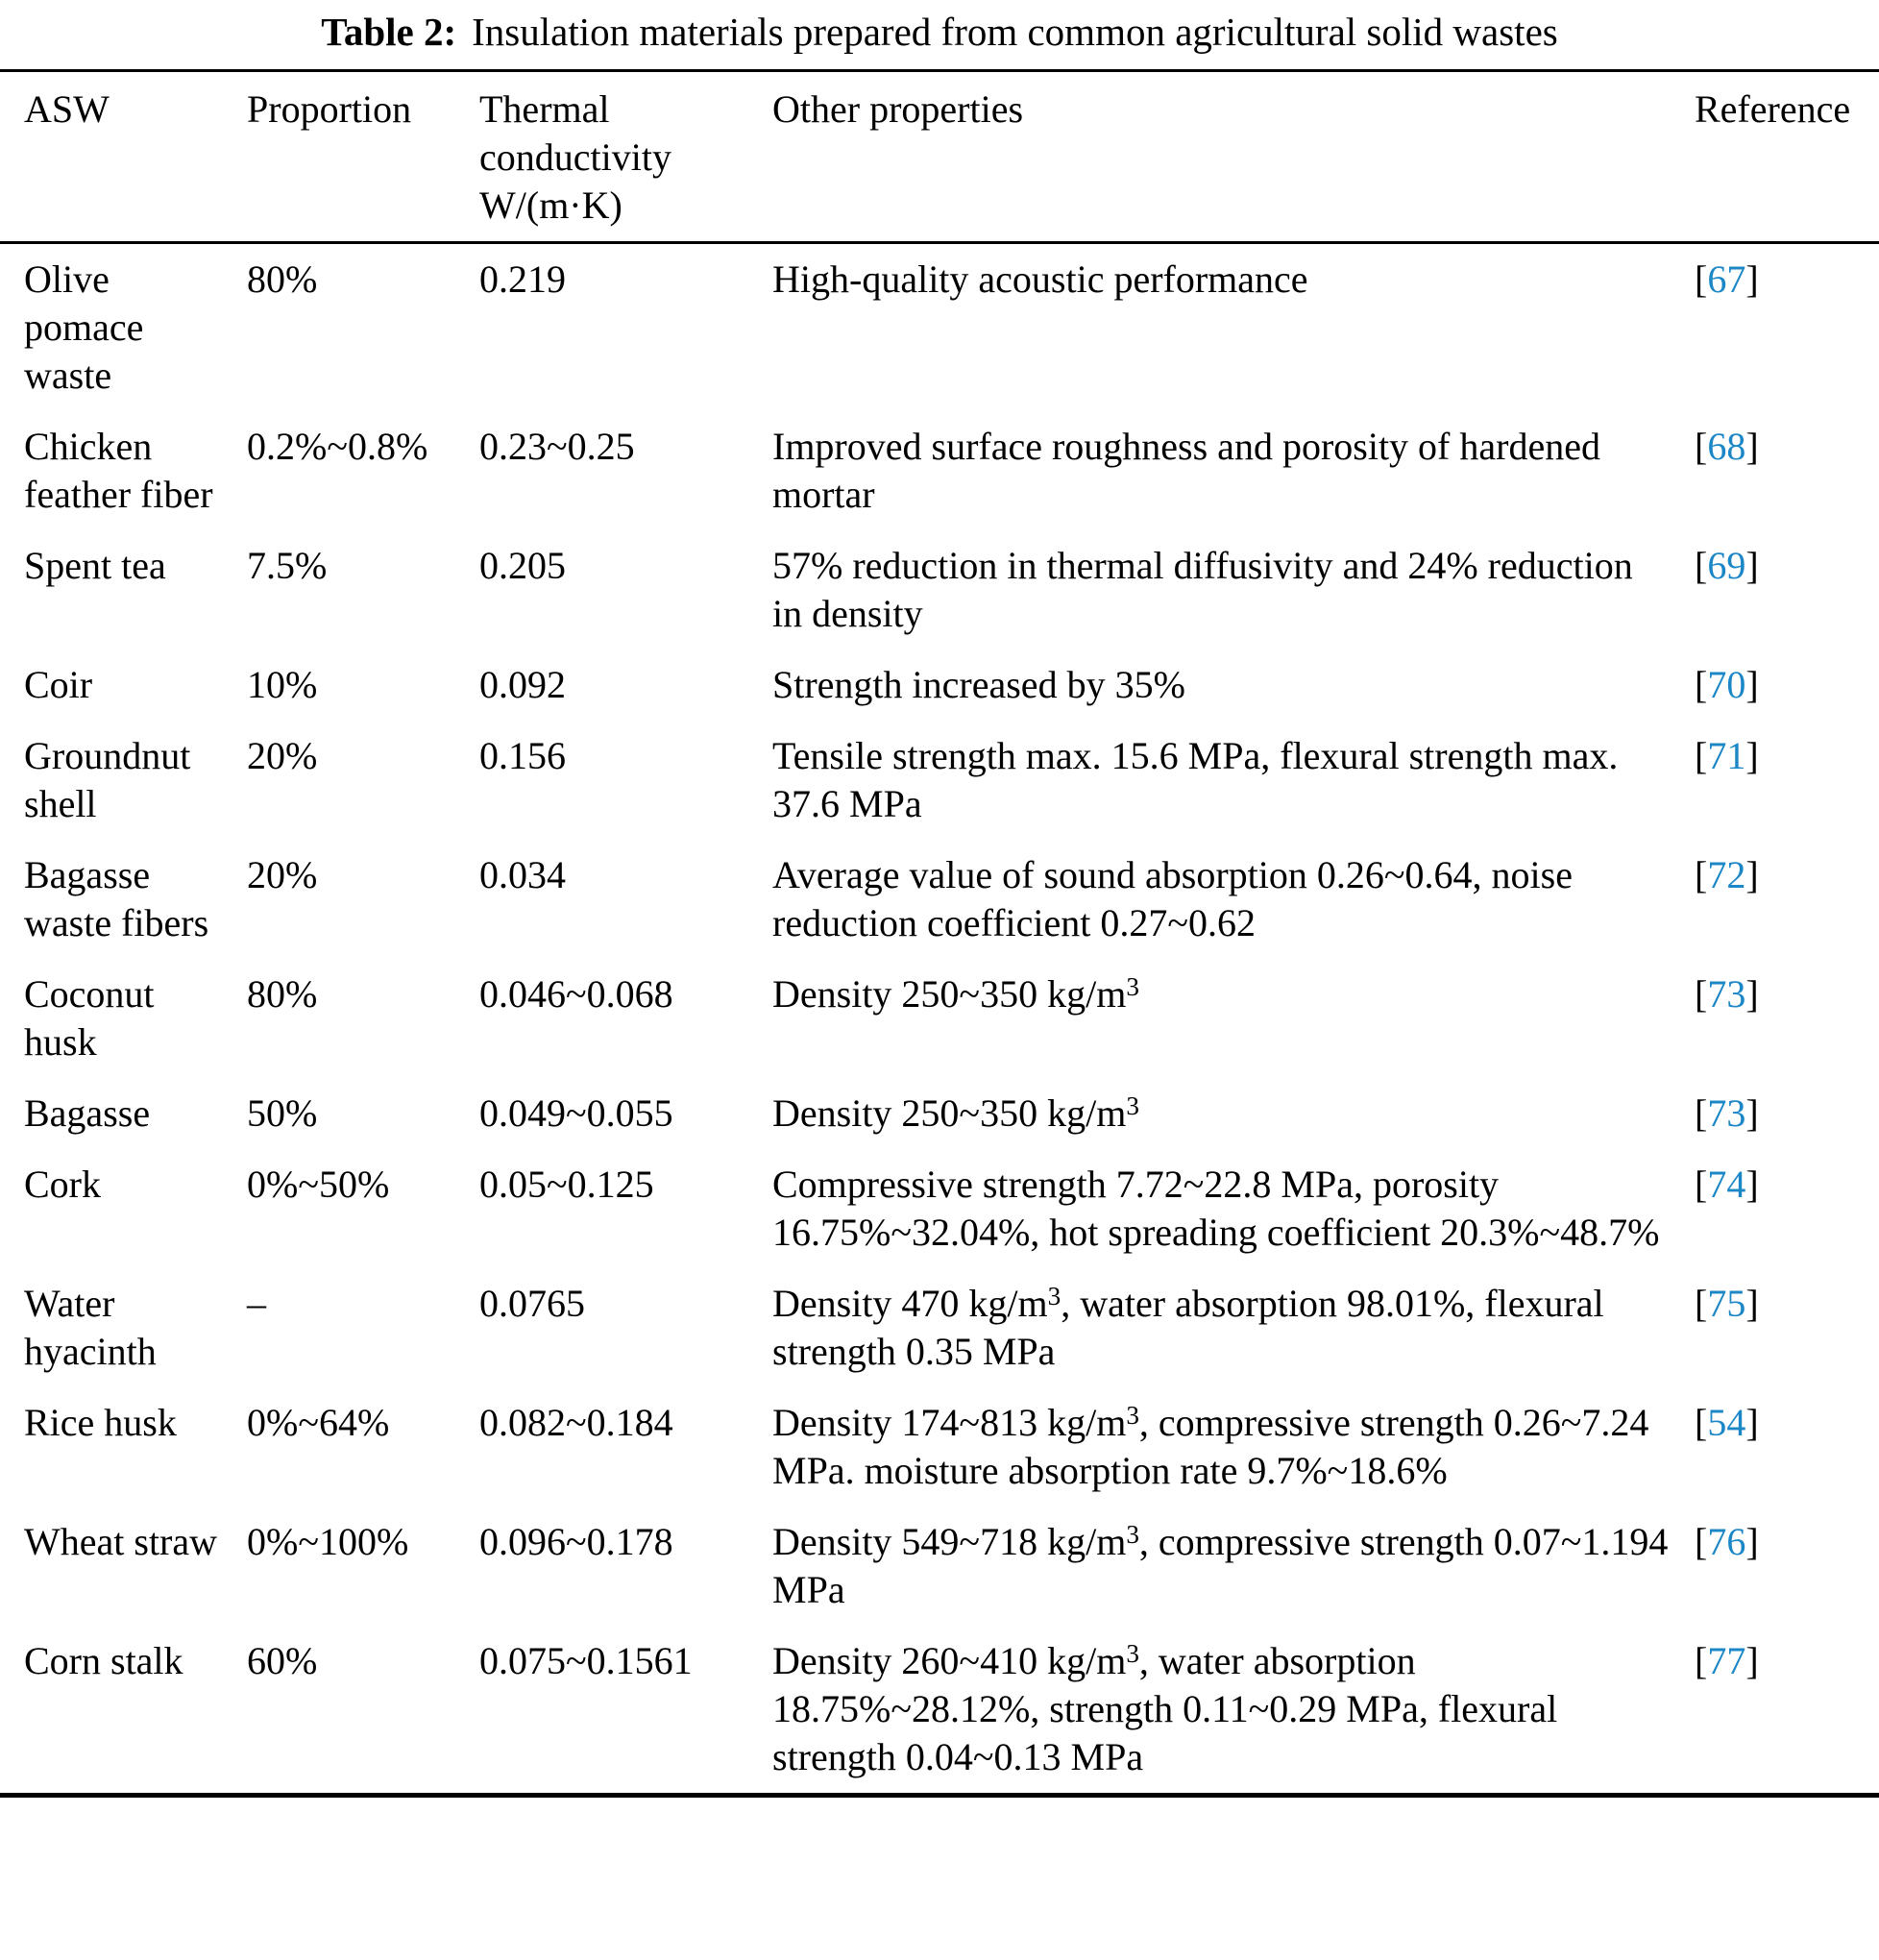  What do you see at coordinates (522, 756) in the screenshot?
I see `cell-conductivity: 0.156` at bounding box center [522, 756].